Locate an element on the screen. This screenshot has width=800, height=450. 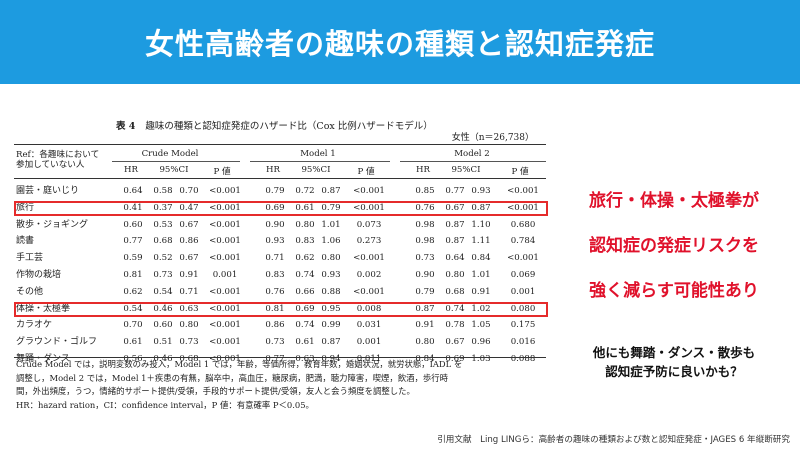
row-label: 散歩・ジョギング is located at coordinates (52, 224).